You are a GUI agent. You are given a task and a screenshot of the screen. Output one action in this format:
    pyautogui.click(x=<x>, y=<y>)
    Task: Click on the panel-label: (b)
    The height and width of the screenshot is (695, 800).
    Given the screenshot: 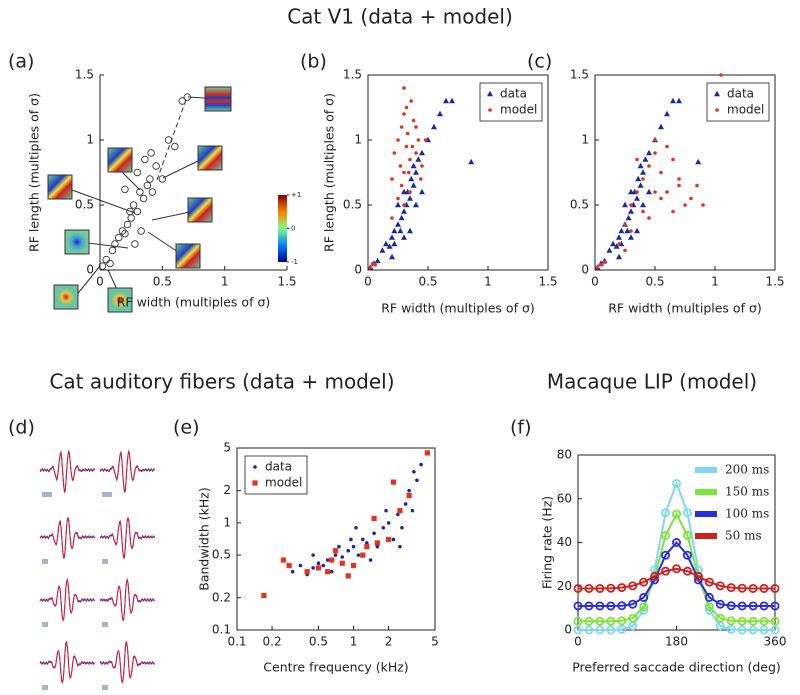 What is the action you would take?
    pyautogui.click(x=313, y=62)
    